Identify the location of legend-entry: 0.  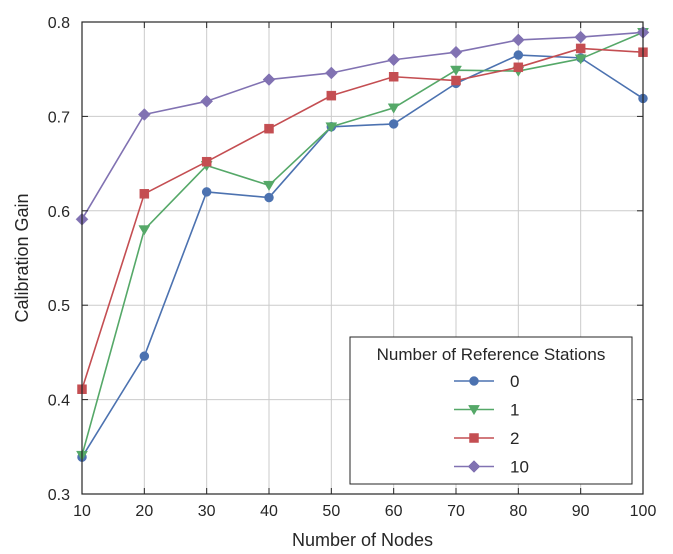
(486, 381).